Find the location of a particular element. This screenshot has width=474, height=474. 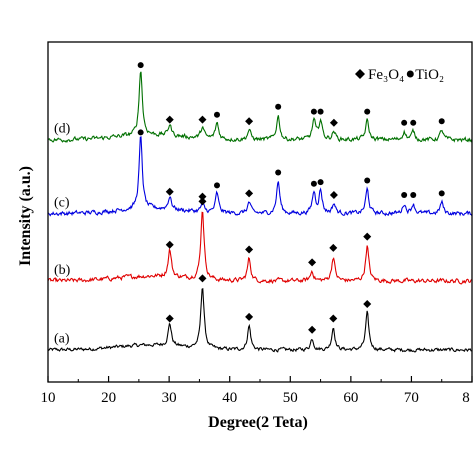

x-tick-label-2: 30 is located at coordinates (169, 398).